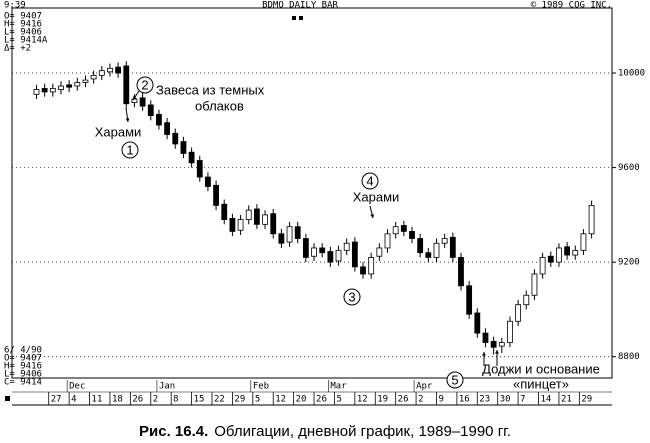 The image size is (650, 443). I want to click on x-tick-label: 7, so click(522, 400).